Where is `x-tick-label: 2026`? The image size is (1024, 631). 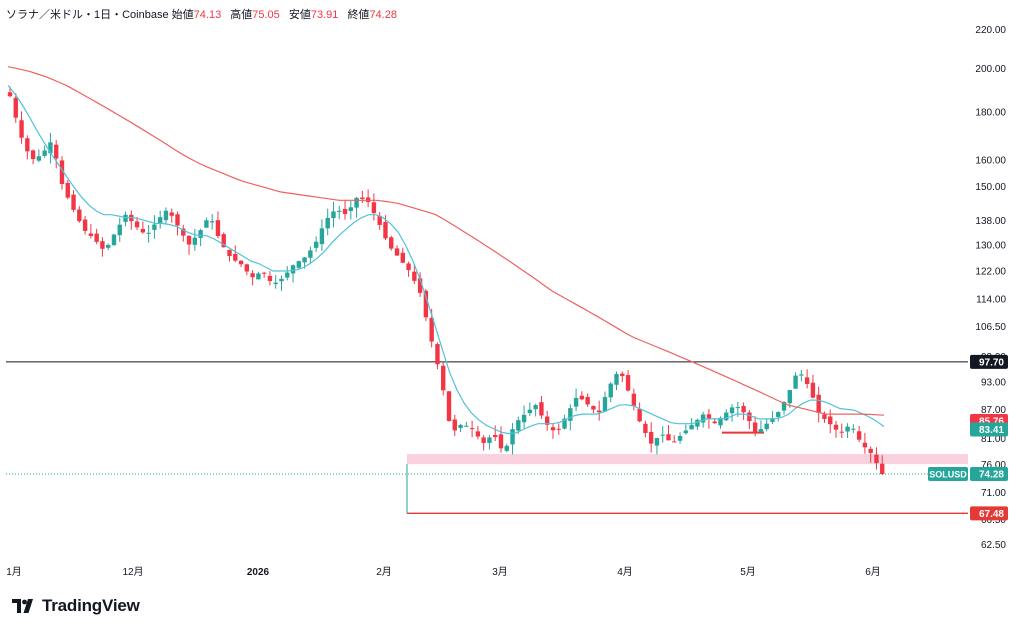
x-tick-label: 2026 is located at coordinates (258, 572).